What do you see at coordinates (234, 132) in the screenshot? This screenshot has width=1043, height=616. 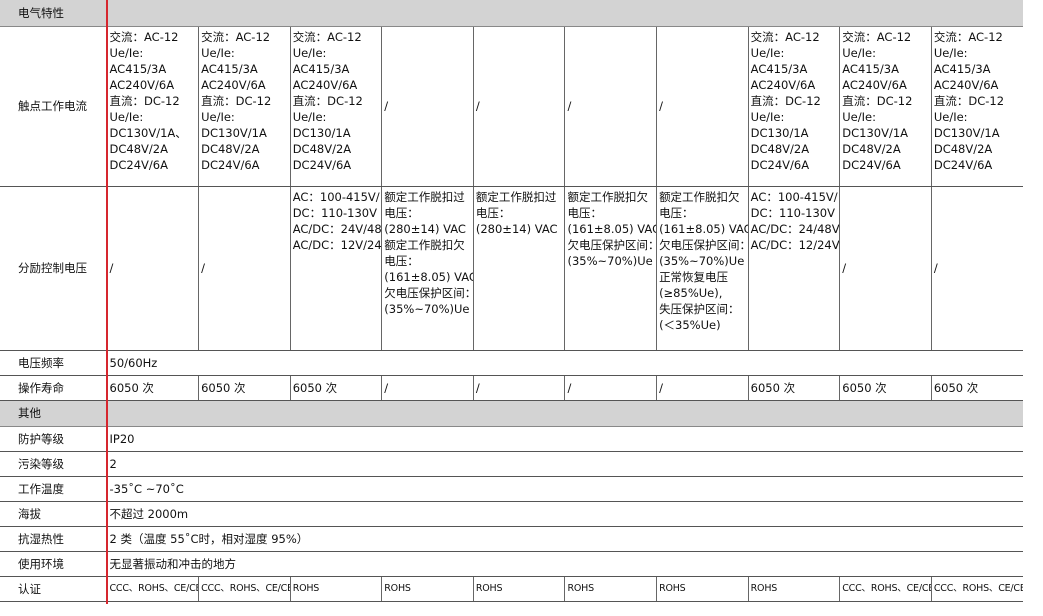 I see `cell-line: DC130V/1A` at bounding box center [234, 132].